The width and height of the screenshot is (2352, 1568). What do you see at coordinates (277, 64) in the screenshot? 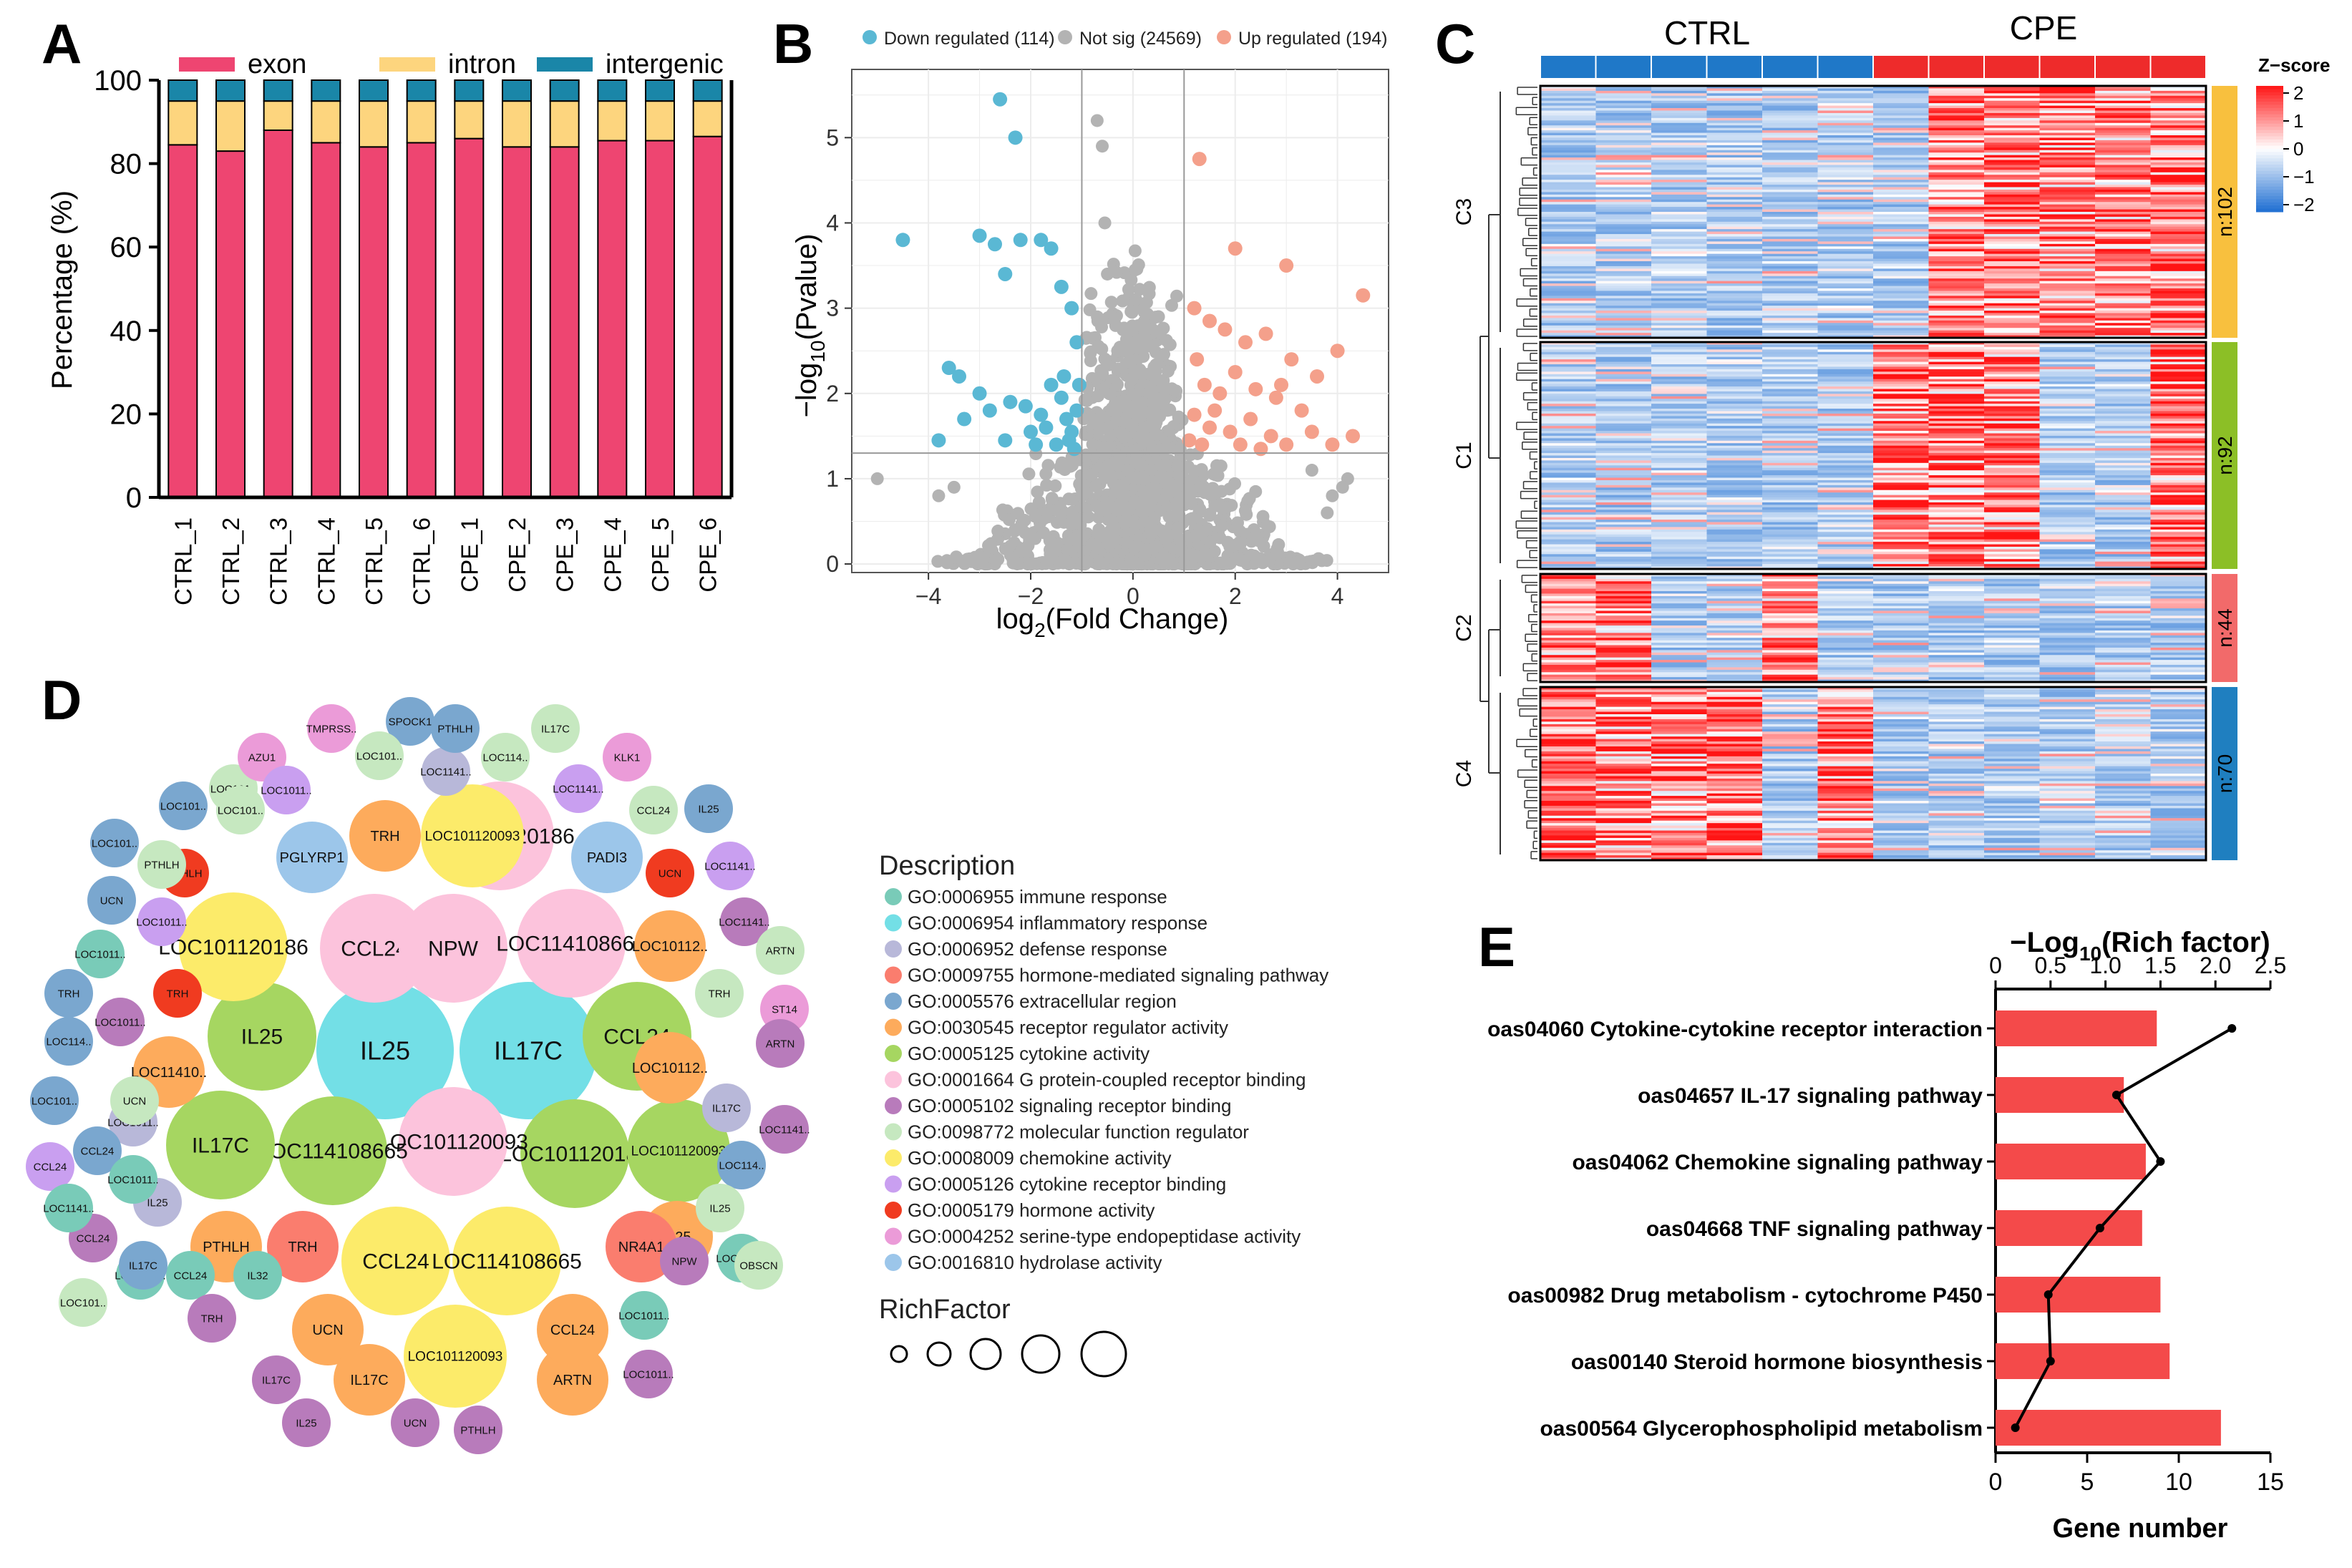
I see `legend-label: exon` at bounding box center [277, 64].